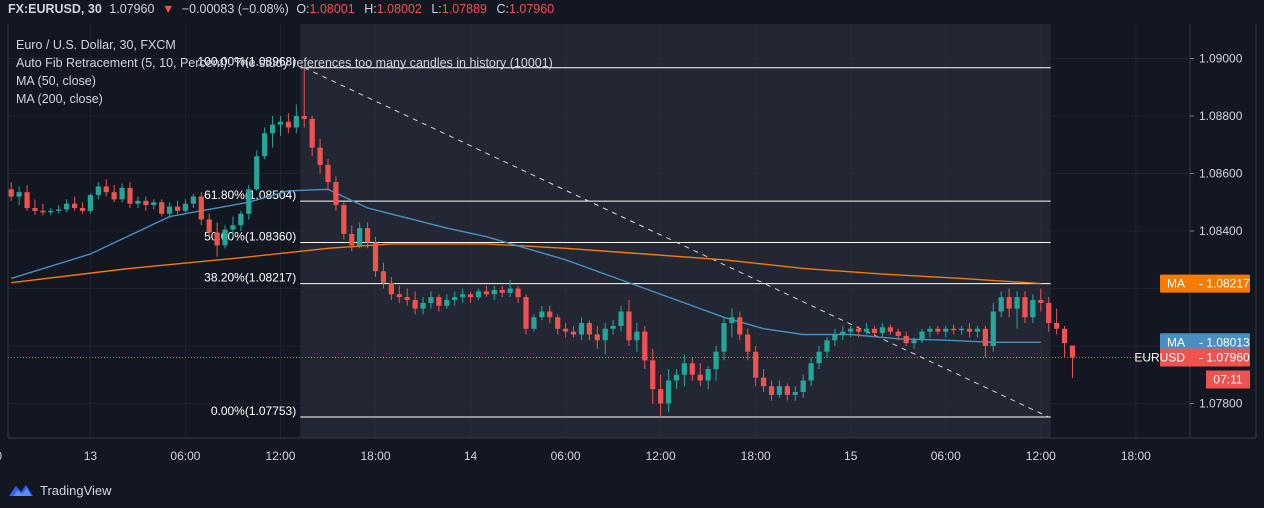  What do you see at coordinates (1, 456) in the screenshot?
I see `time-tick-label: 00` at bounding box center [1, 456].